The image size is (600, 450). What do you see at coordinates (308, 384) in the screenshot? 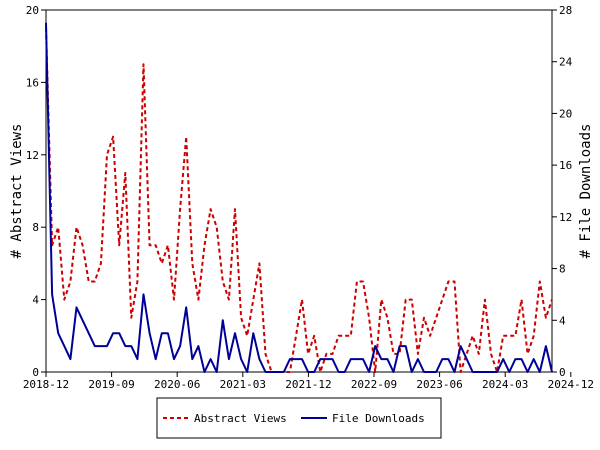
I see `x-tick-label: 2021-12` at bounding box center [308, 384].